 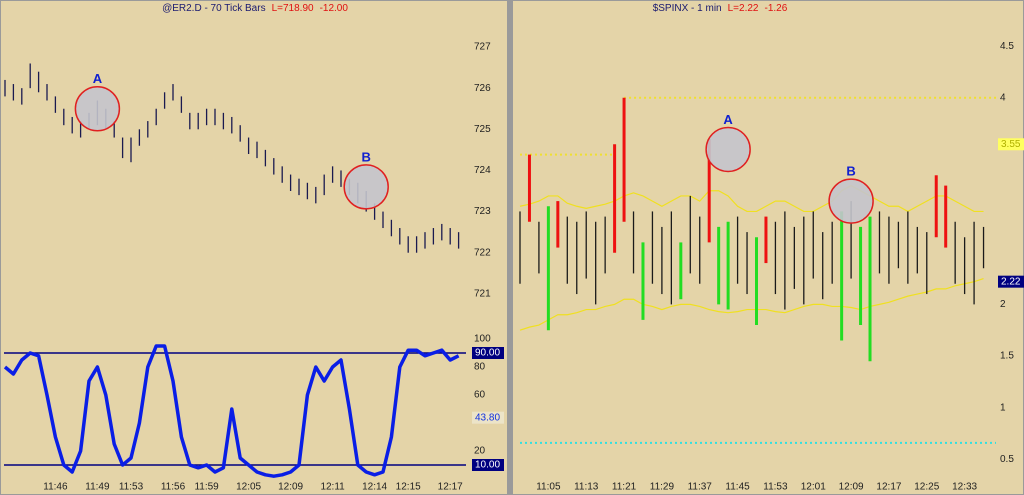 What do you see at coordinates (482, 129) in the screenshot?
I see `y-tick-label: 725` at bounding box center [482, 129].